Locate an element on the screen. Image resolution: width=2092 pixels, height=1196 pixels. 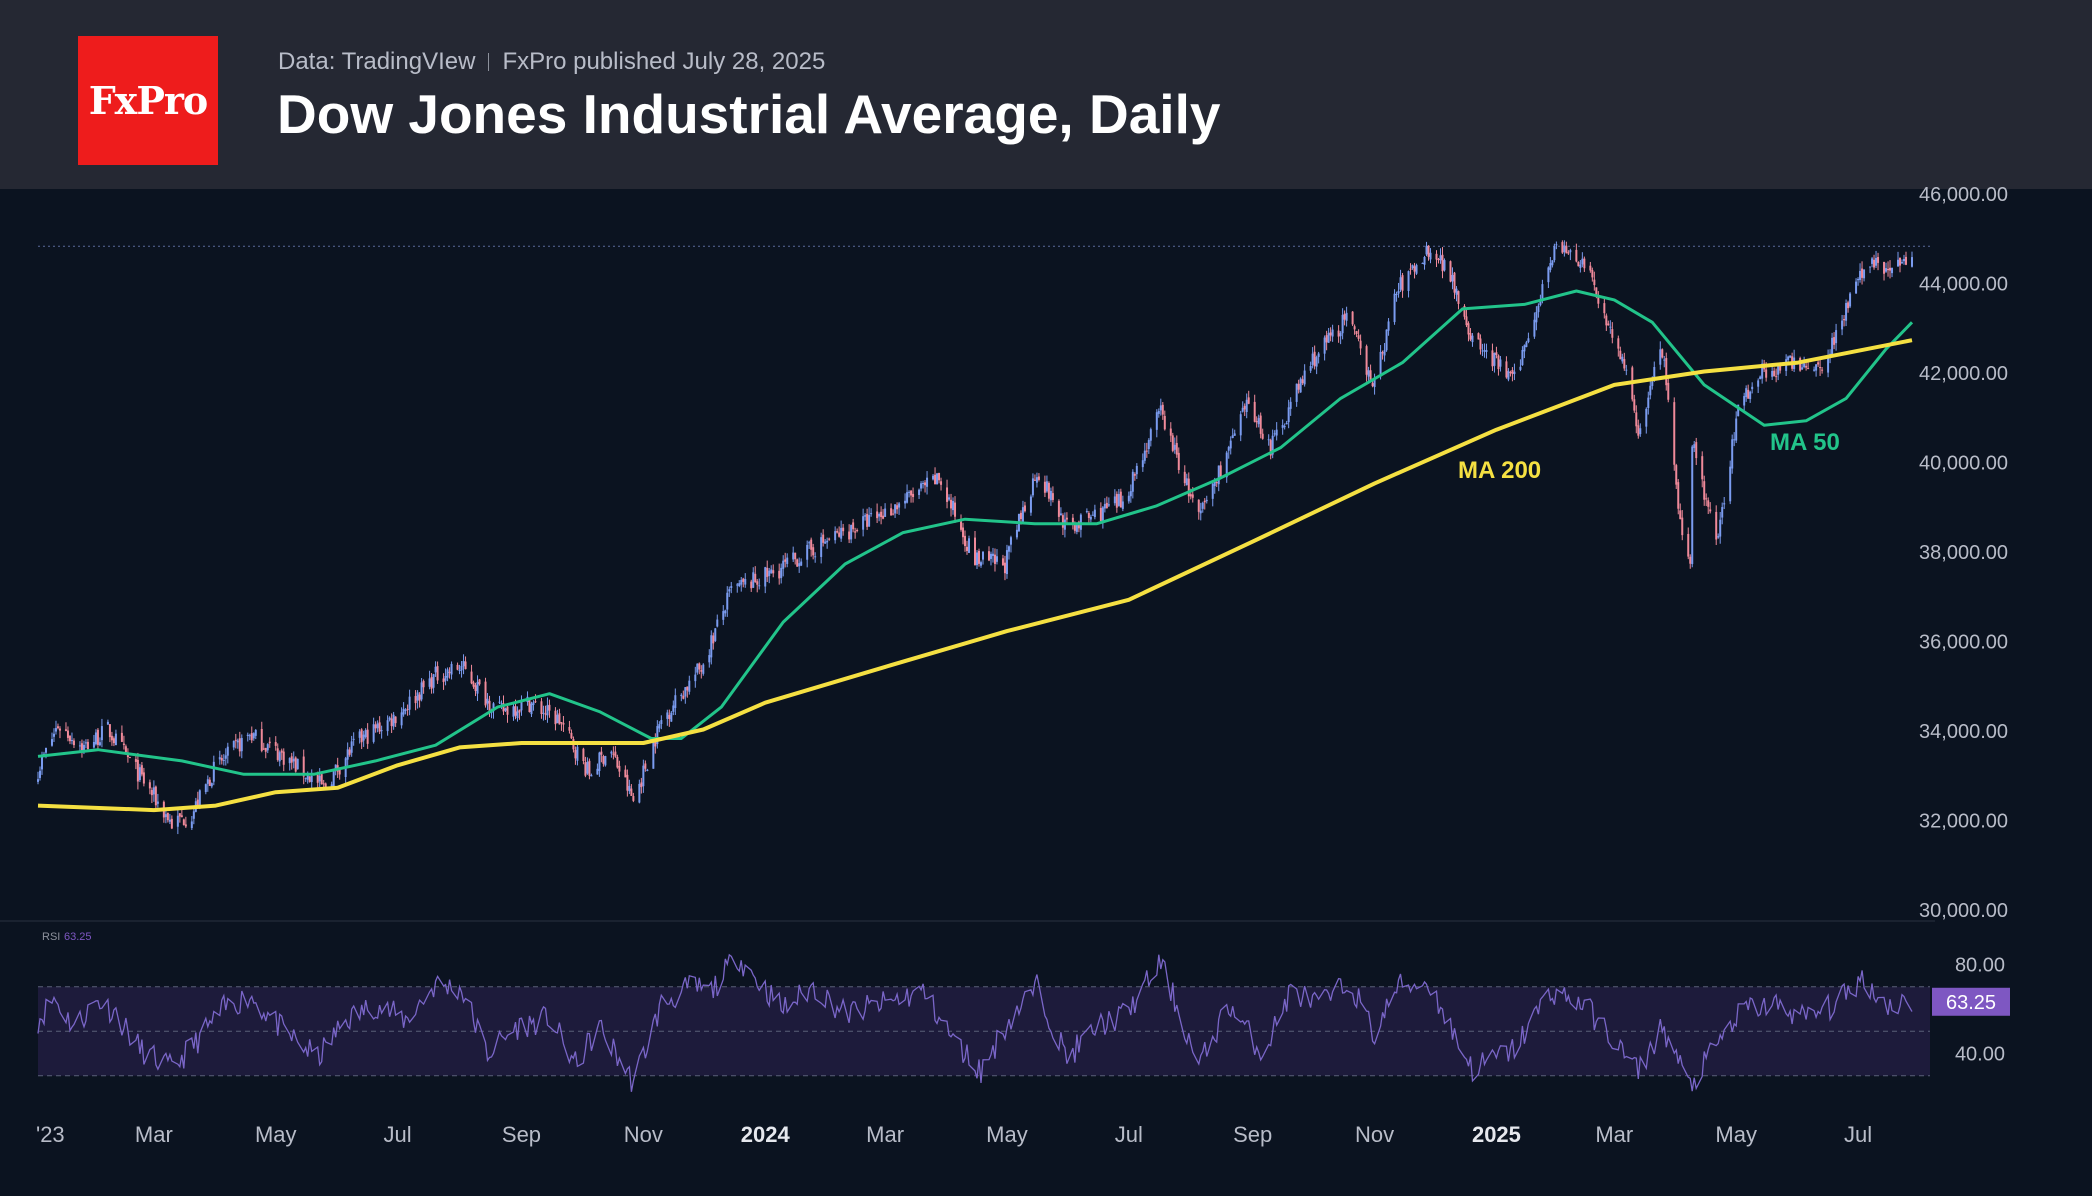
rsi-tick-label: 40.00 is located at coordinates (1980, 1055).